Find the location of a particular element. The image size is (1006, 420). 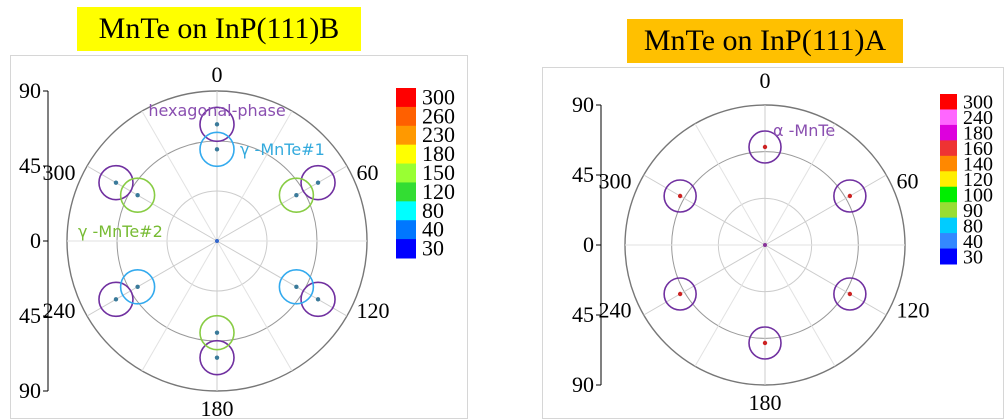

series-annotation: γ -MnTe#1 is located at coordinates (282, 149).